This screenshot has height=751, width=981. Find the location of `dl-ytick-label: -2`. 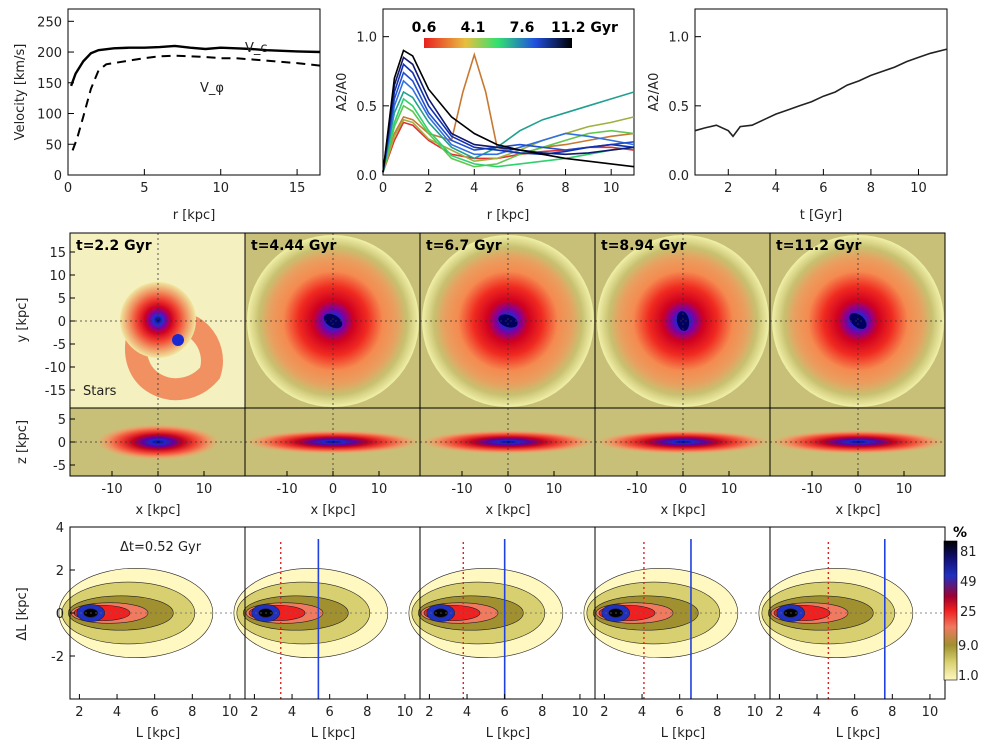

dl-ytick-label: -2 is located at coordinates (57, 657).